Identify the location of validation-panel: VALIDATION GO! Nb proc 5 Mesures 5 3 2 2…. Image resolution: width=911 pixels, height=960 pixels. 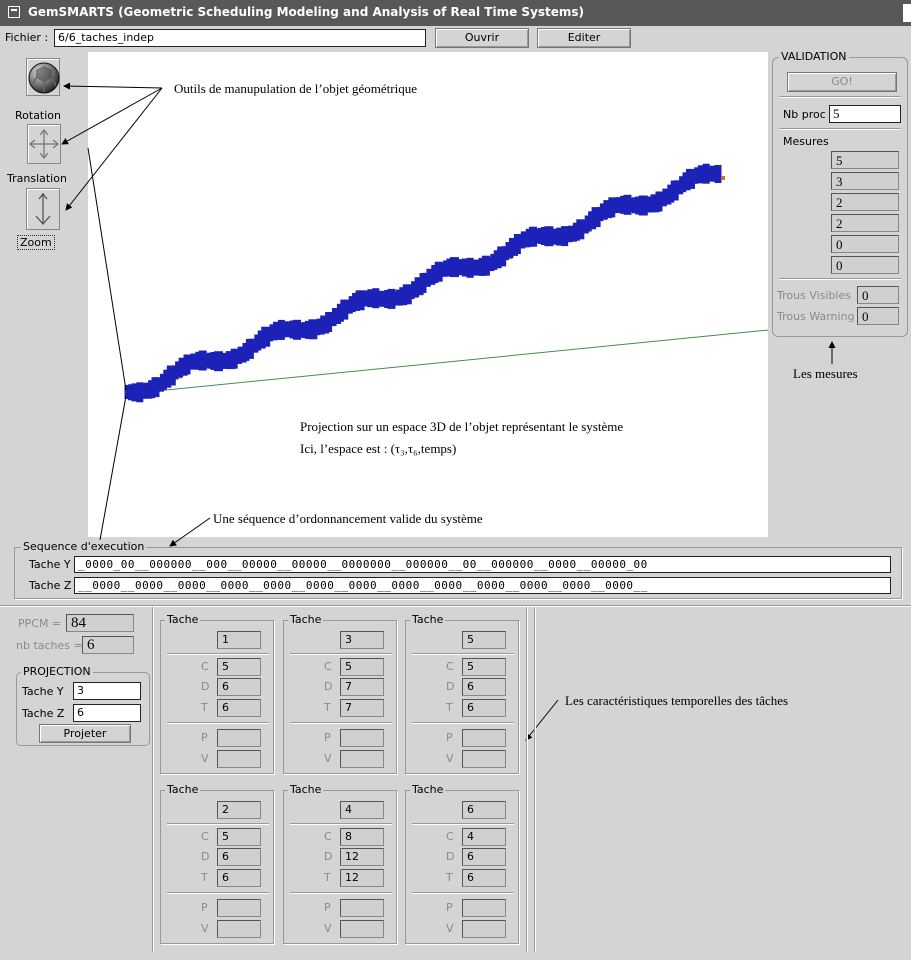
(840, 193).